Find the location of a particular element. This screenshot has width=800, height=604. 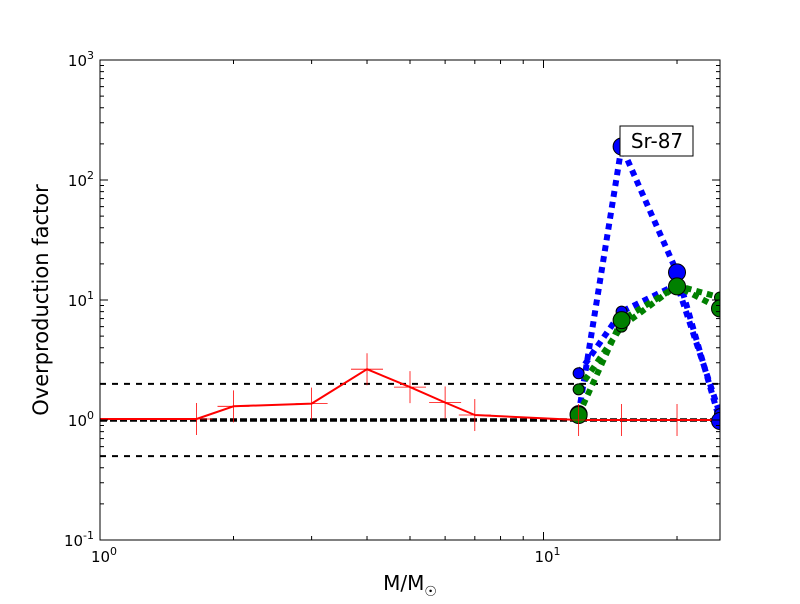

x-axis-label-text: M/M is located at coordinates (403, 583).